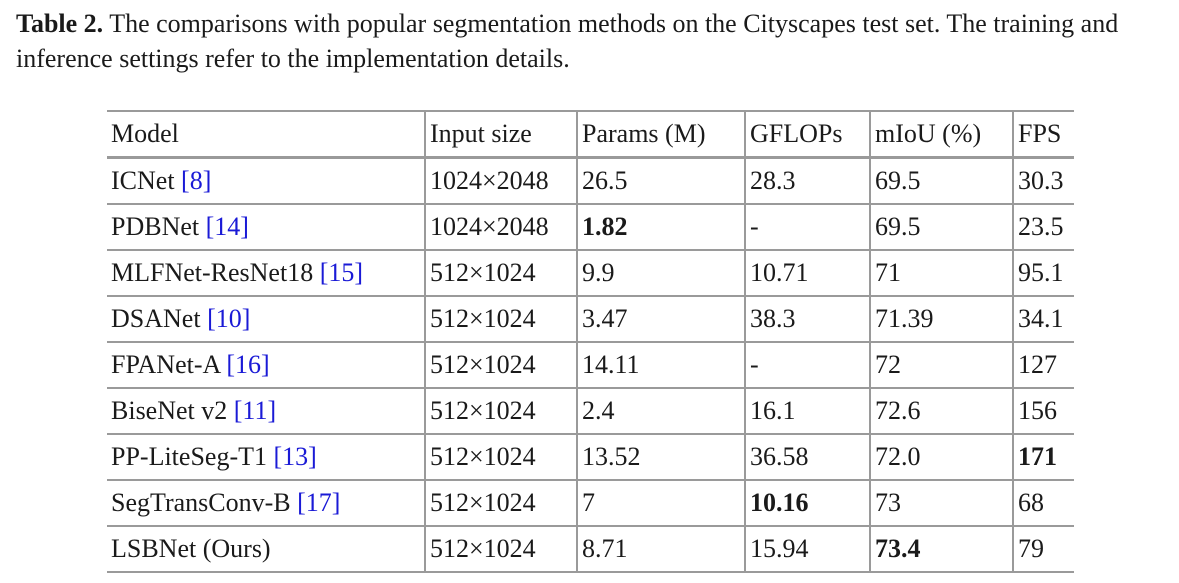  What do you see at coordinates (660, 181) in the screenshot?
I see `cell-params: 26.5` at bounding box center [660, 181].